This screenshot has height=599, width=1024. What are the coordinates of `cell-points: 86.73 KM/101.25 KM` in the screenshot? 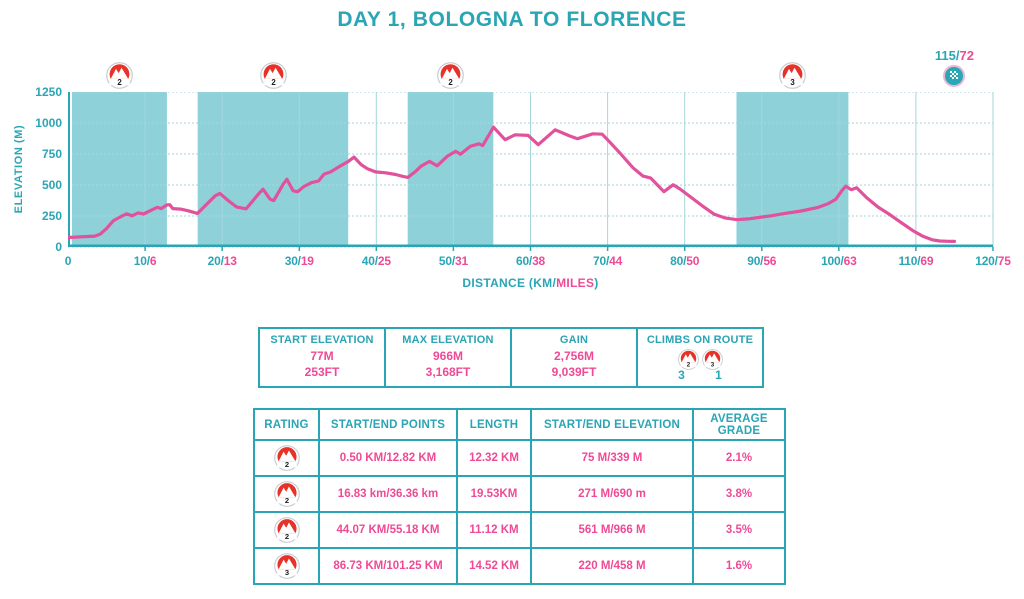 It's located at (388, 566).